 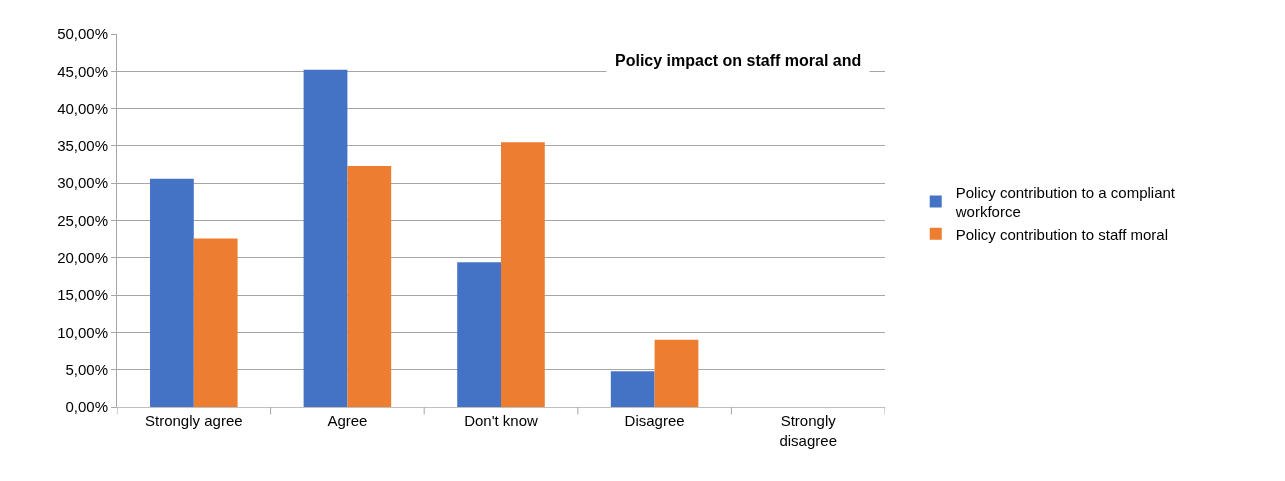 I want to click on y-tick-label: 50,00%, so click(x=82, y=34).